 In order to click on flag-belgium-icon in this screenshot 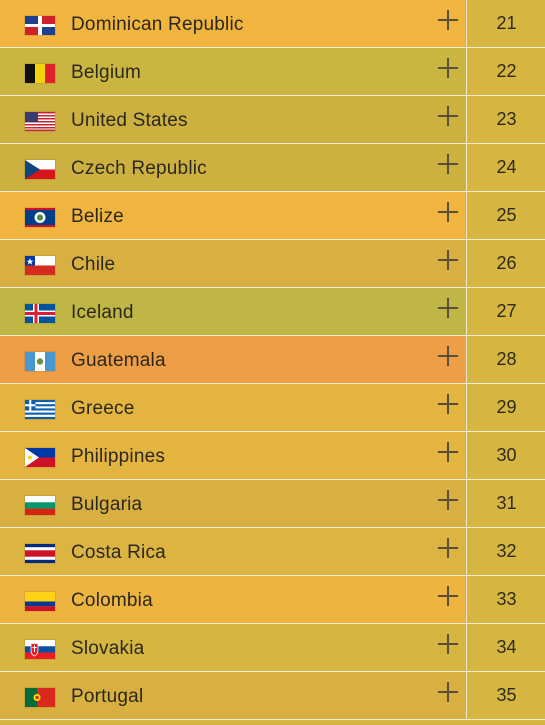, I will do `click(40, 73)`.